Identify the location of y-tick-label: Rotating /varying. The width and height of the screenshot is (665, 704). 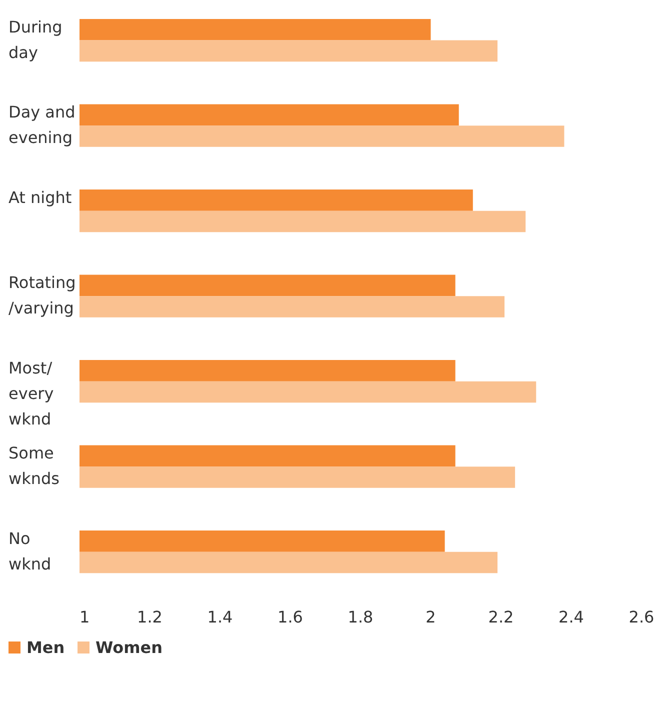
(42, 295).